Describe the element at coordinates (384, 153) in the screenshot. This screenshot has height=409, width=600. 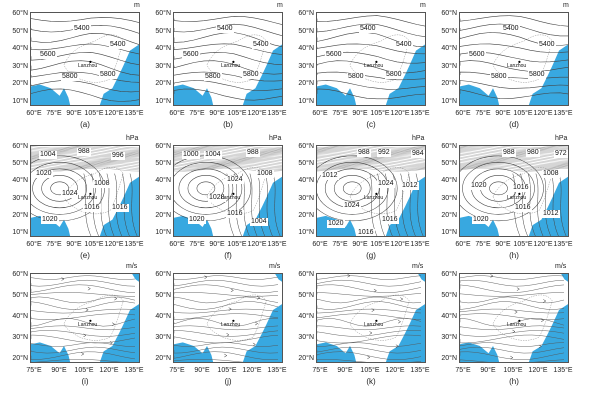
I see `contour-label: 992` at that location.